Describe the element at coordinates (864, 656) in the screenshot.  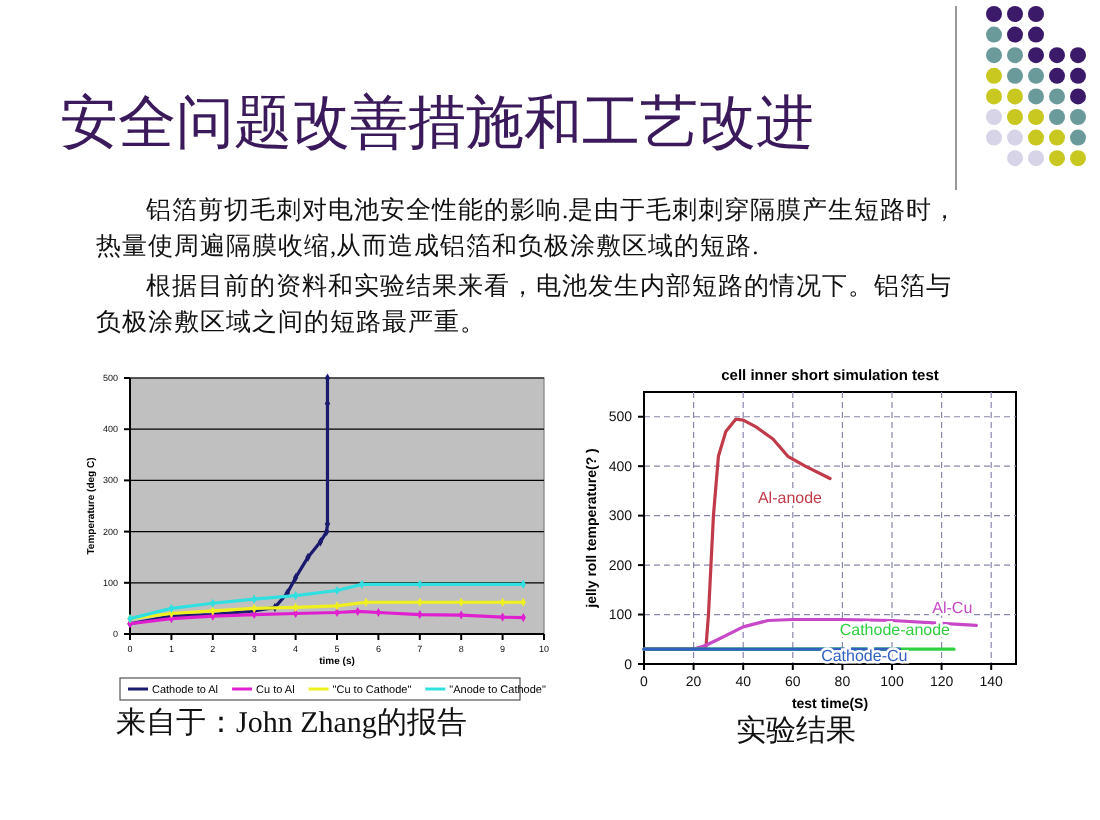
I see `series-label: Cathode-Cu` at that location.